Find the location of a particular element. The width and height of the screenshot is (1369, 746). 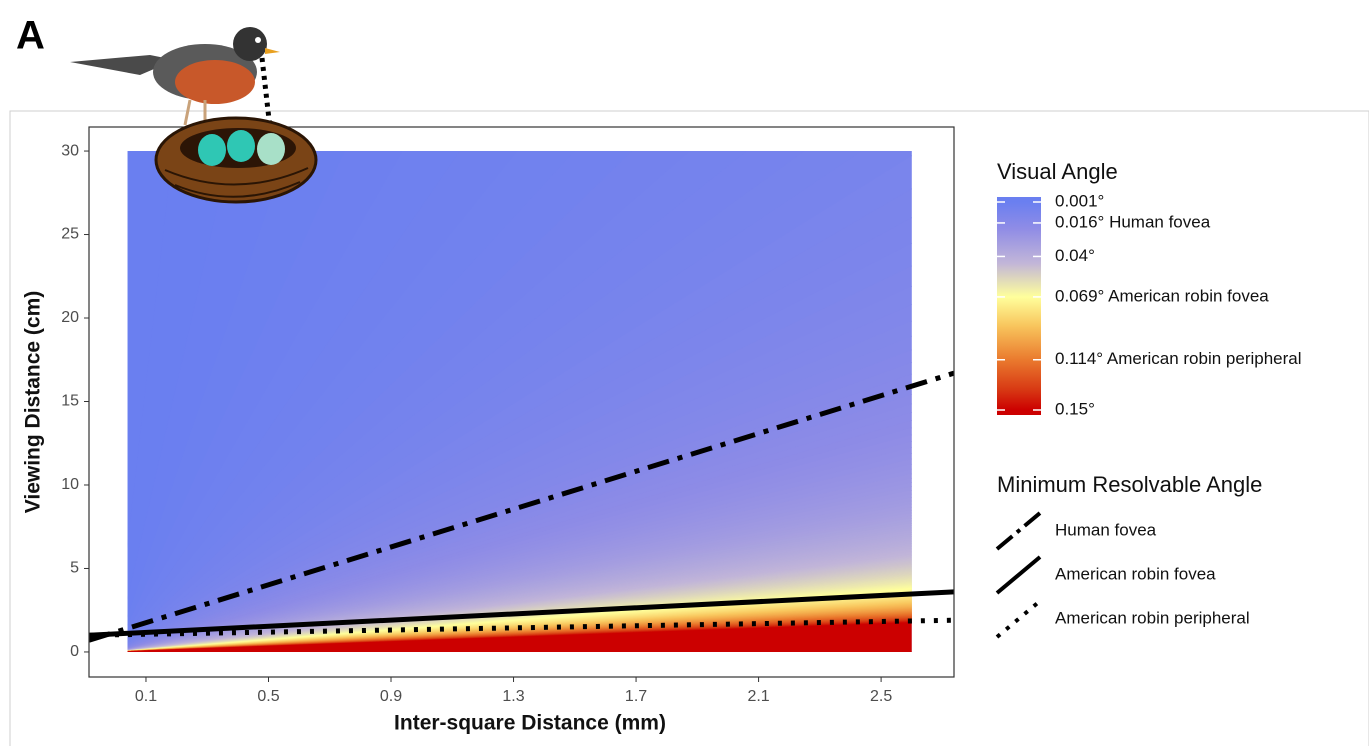

y-tick-label: 10 is located at coordinates (70, 484).